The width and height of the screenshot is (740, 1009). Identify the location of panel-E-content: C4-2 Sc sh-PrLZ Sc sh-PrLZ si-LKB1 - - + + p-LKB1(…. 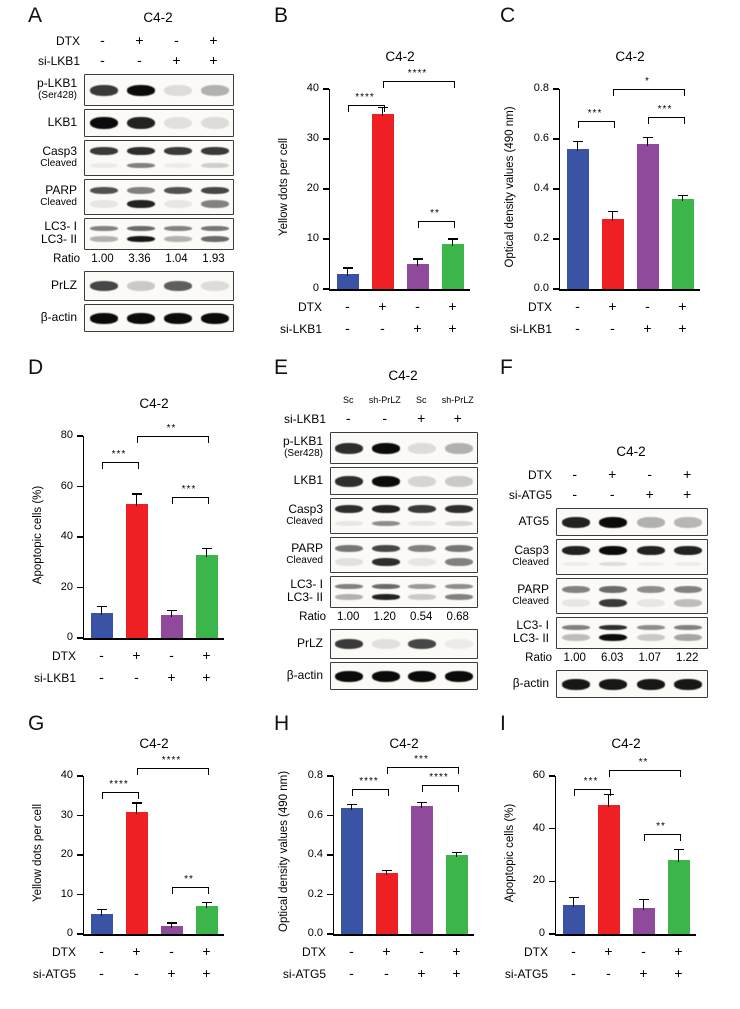
(379, 532).